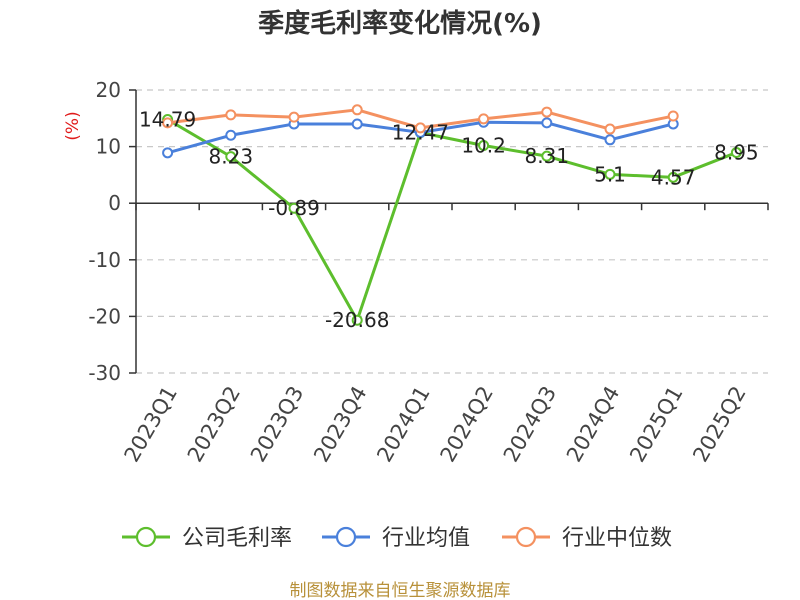  I want to click on data-label: 8.23, so click(231, 157).